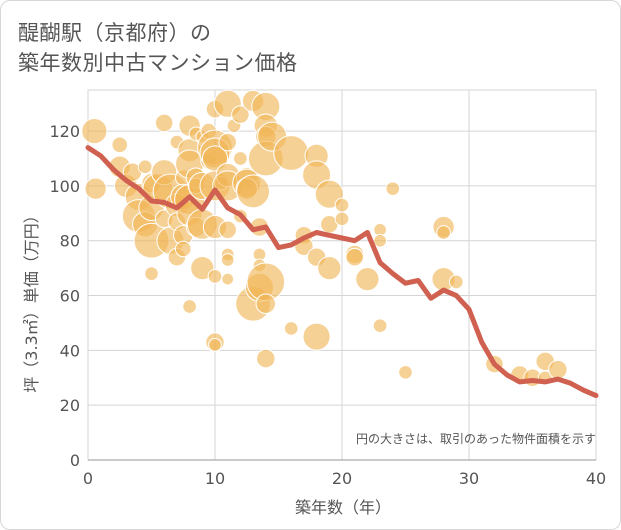 The width and height of the screenshot is (621, 530). I want to click on y-tick-label: 80, so click(70, 241).